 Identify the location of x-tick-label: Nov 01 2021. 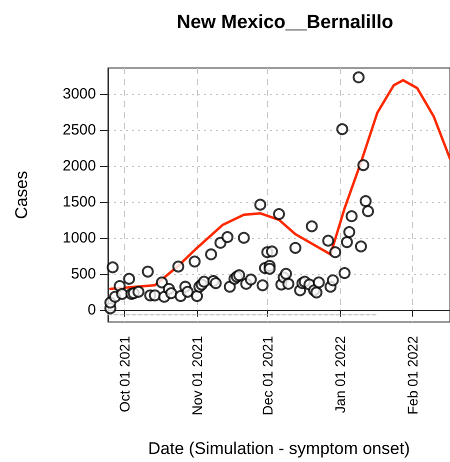
(197, 376).